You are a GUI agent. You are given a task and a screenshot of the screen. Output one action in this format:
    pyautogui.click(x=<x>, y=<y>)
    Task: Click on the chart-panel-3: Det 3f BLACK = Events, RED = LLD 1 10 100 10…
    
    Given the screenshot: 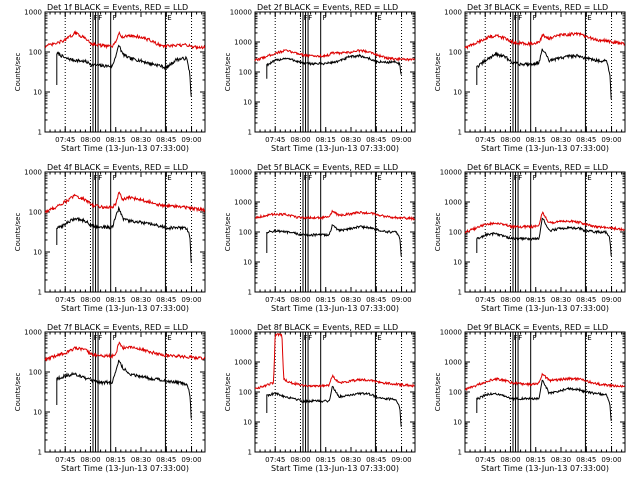 What is the action you would take?
    pyautogui.click(x=530, y=78)
    